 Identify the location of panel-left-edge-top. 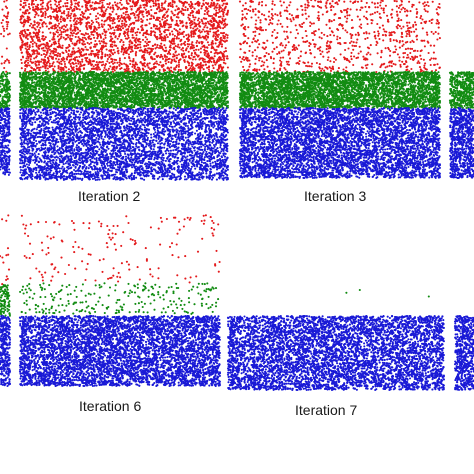
(5, 88).